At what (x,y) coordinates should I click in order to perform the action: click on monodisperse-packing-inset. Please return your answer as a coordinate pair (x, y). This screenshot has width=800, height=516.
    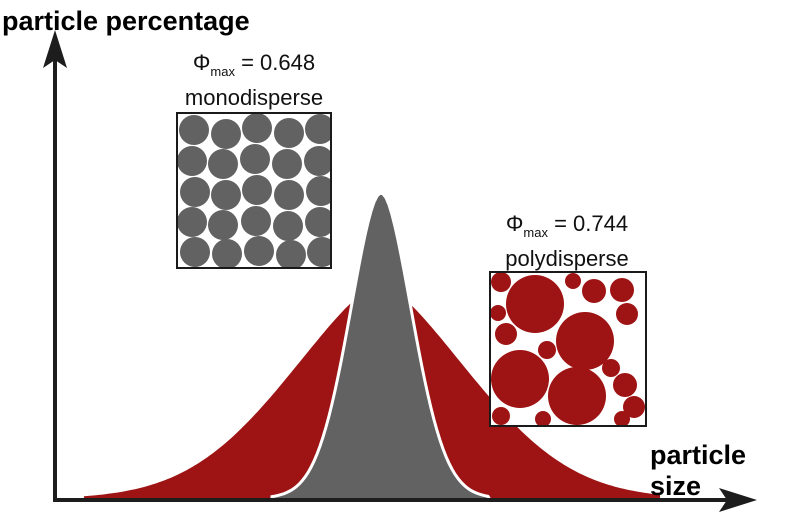
    Looking at the image, I should click on (254, 190).